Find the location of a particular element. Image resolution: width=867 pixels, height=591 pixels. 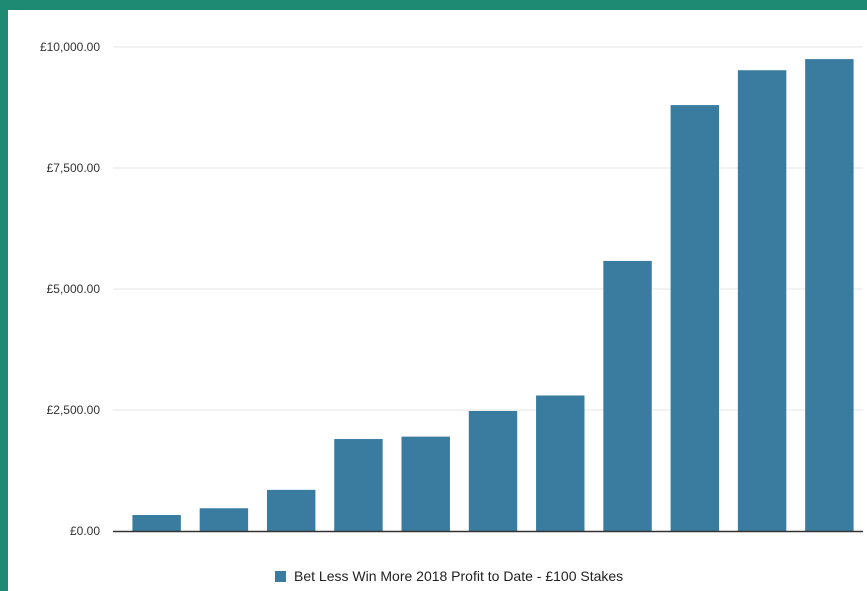

y-tick-label: £5,000.00 is located at coordinates (74, 289).